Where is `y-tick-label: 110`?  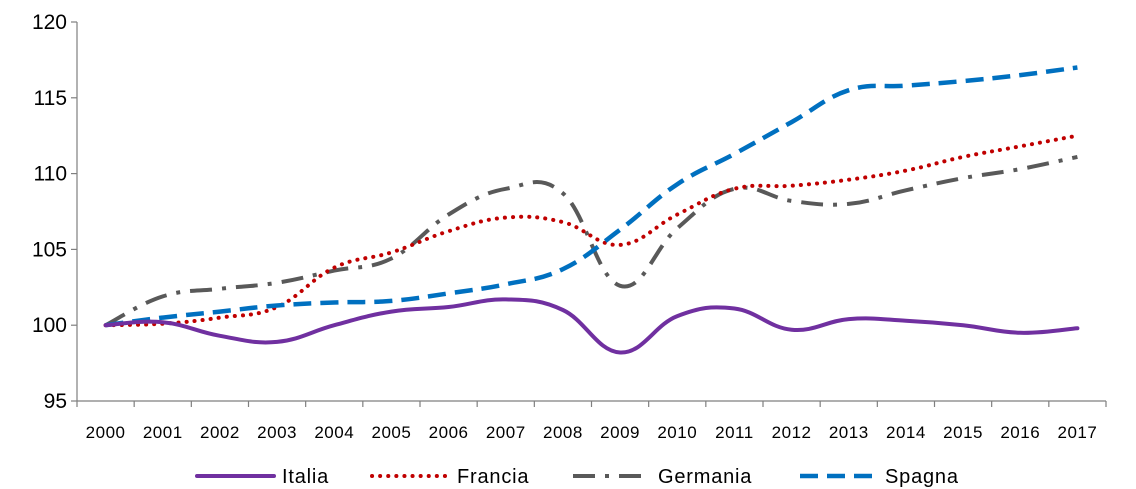 y-tick-label: 110 is located at coordinates (50, 174).